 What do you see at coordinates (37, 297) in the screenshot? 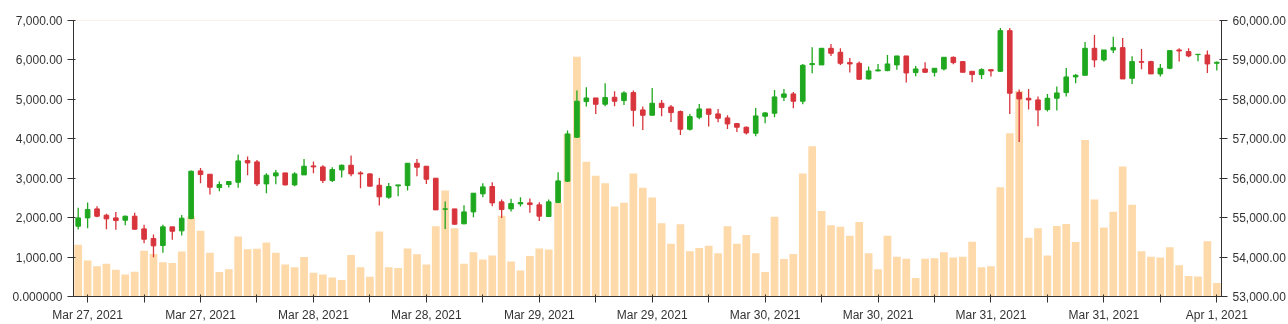
I see `y-tick-label: 0.000000` at bounding box center [37, 297].